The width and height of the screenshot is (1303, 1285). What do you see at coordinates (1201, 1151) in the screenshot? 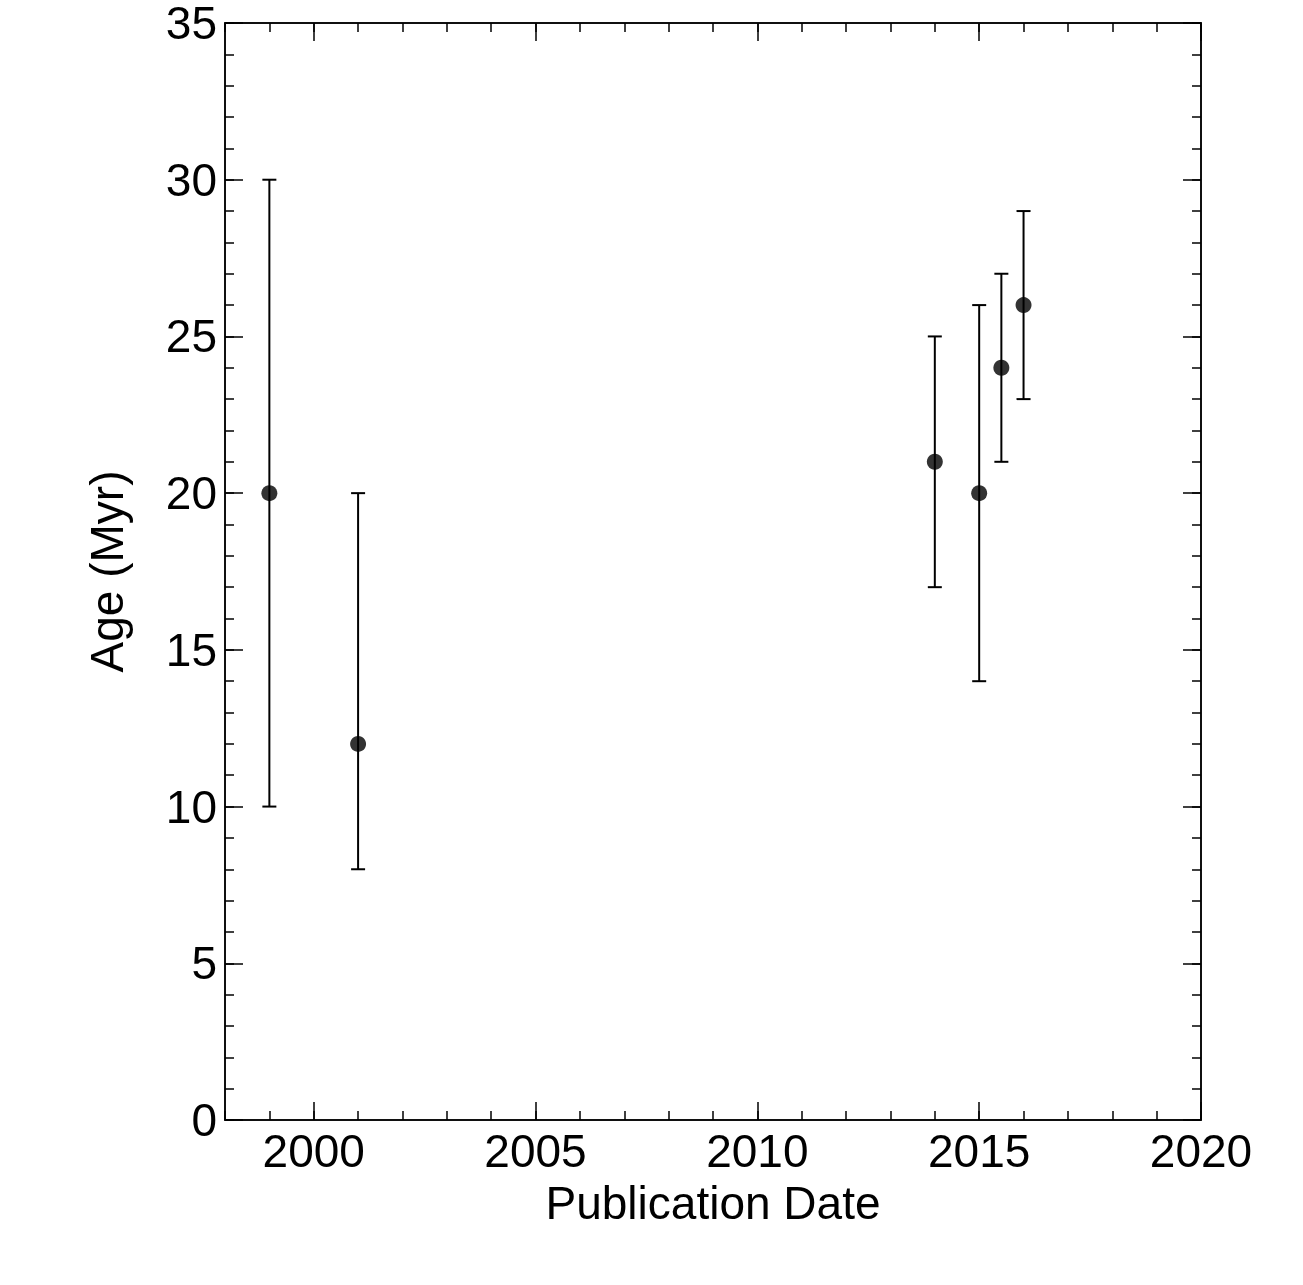
I see `x-tick-label: 2020` at bounding box center [1201, 1151].